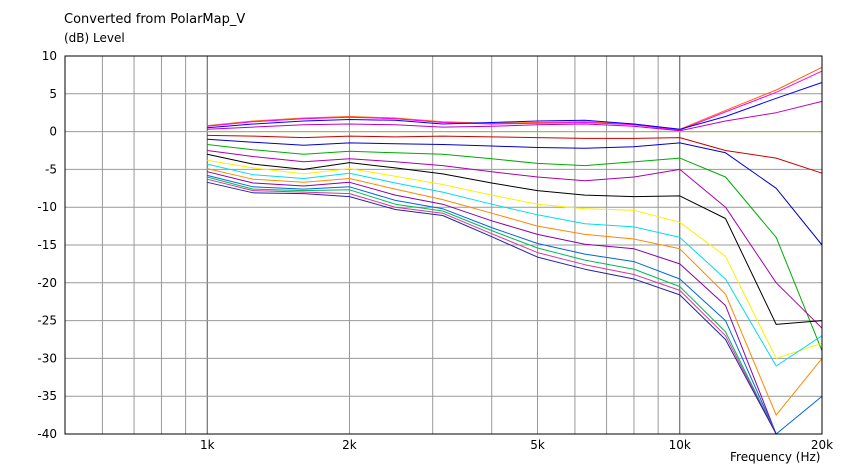  Describe the element at coordinates (51, 169) in the screenshot. I see `y-tick-label: -5` at that location.